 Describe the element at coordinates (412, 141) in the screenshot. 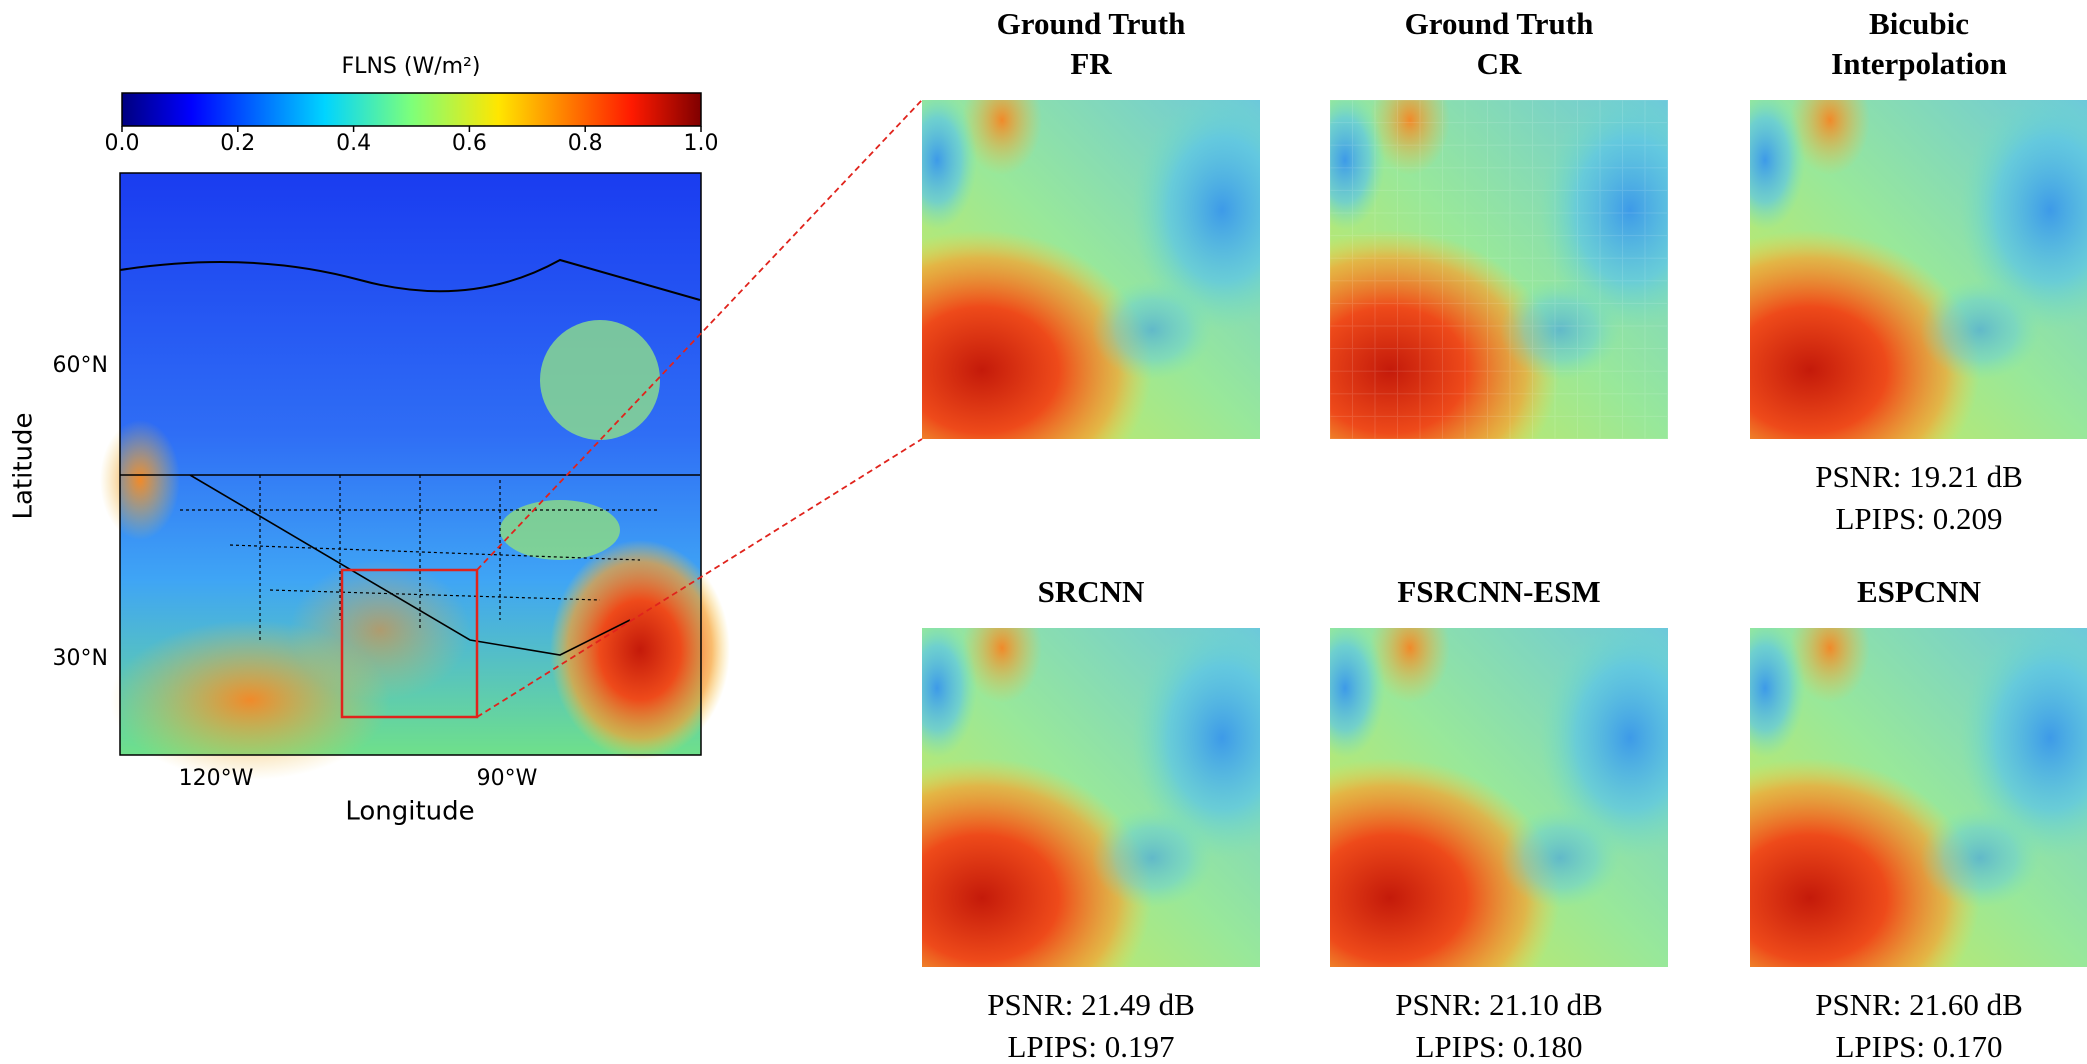

I see `colorbar-ticks: 0.0 0.2 0.4 0.6 0.8 1.0` at that location.